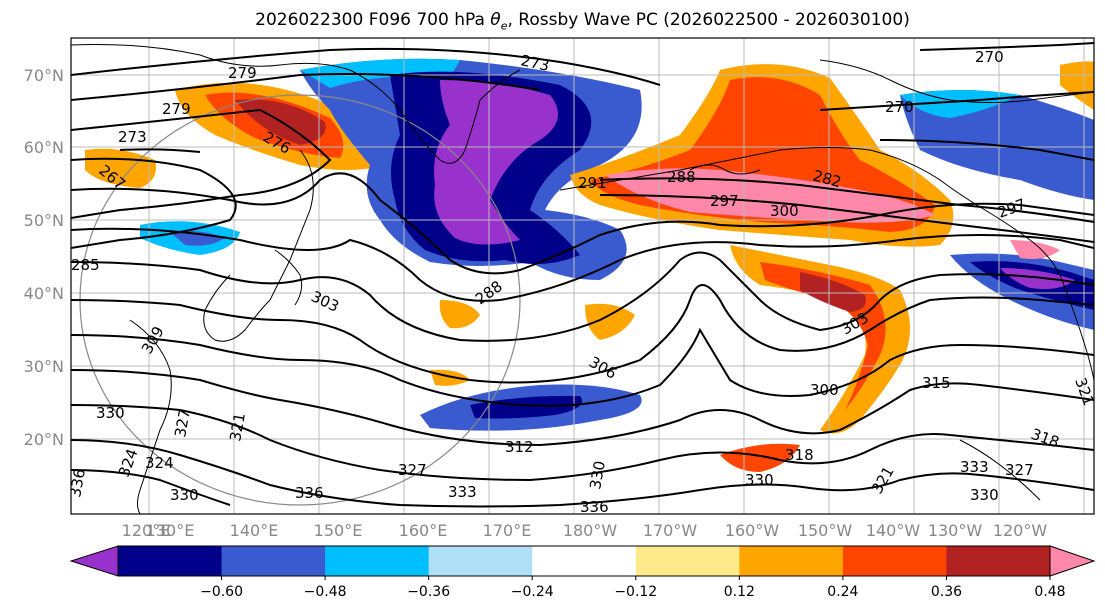  Describe the element at coordinates (1035, 249) in the screenshot. I see `shade-pink-e` at that location.